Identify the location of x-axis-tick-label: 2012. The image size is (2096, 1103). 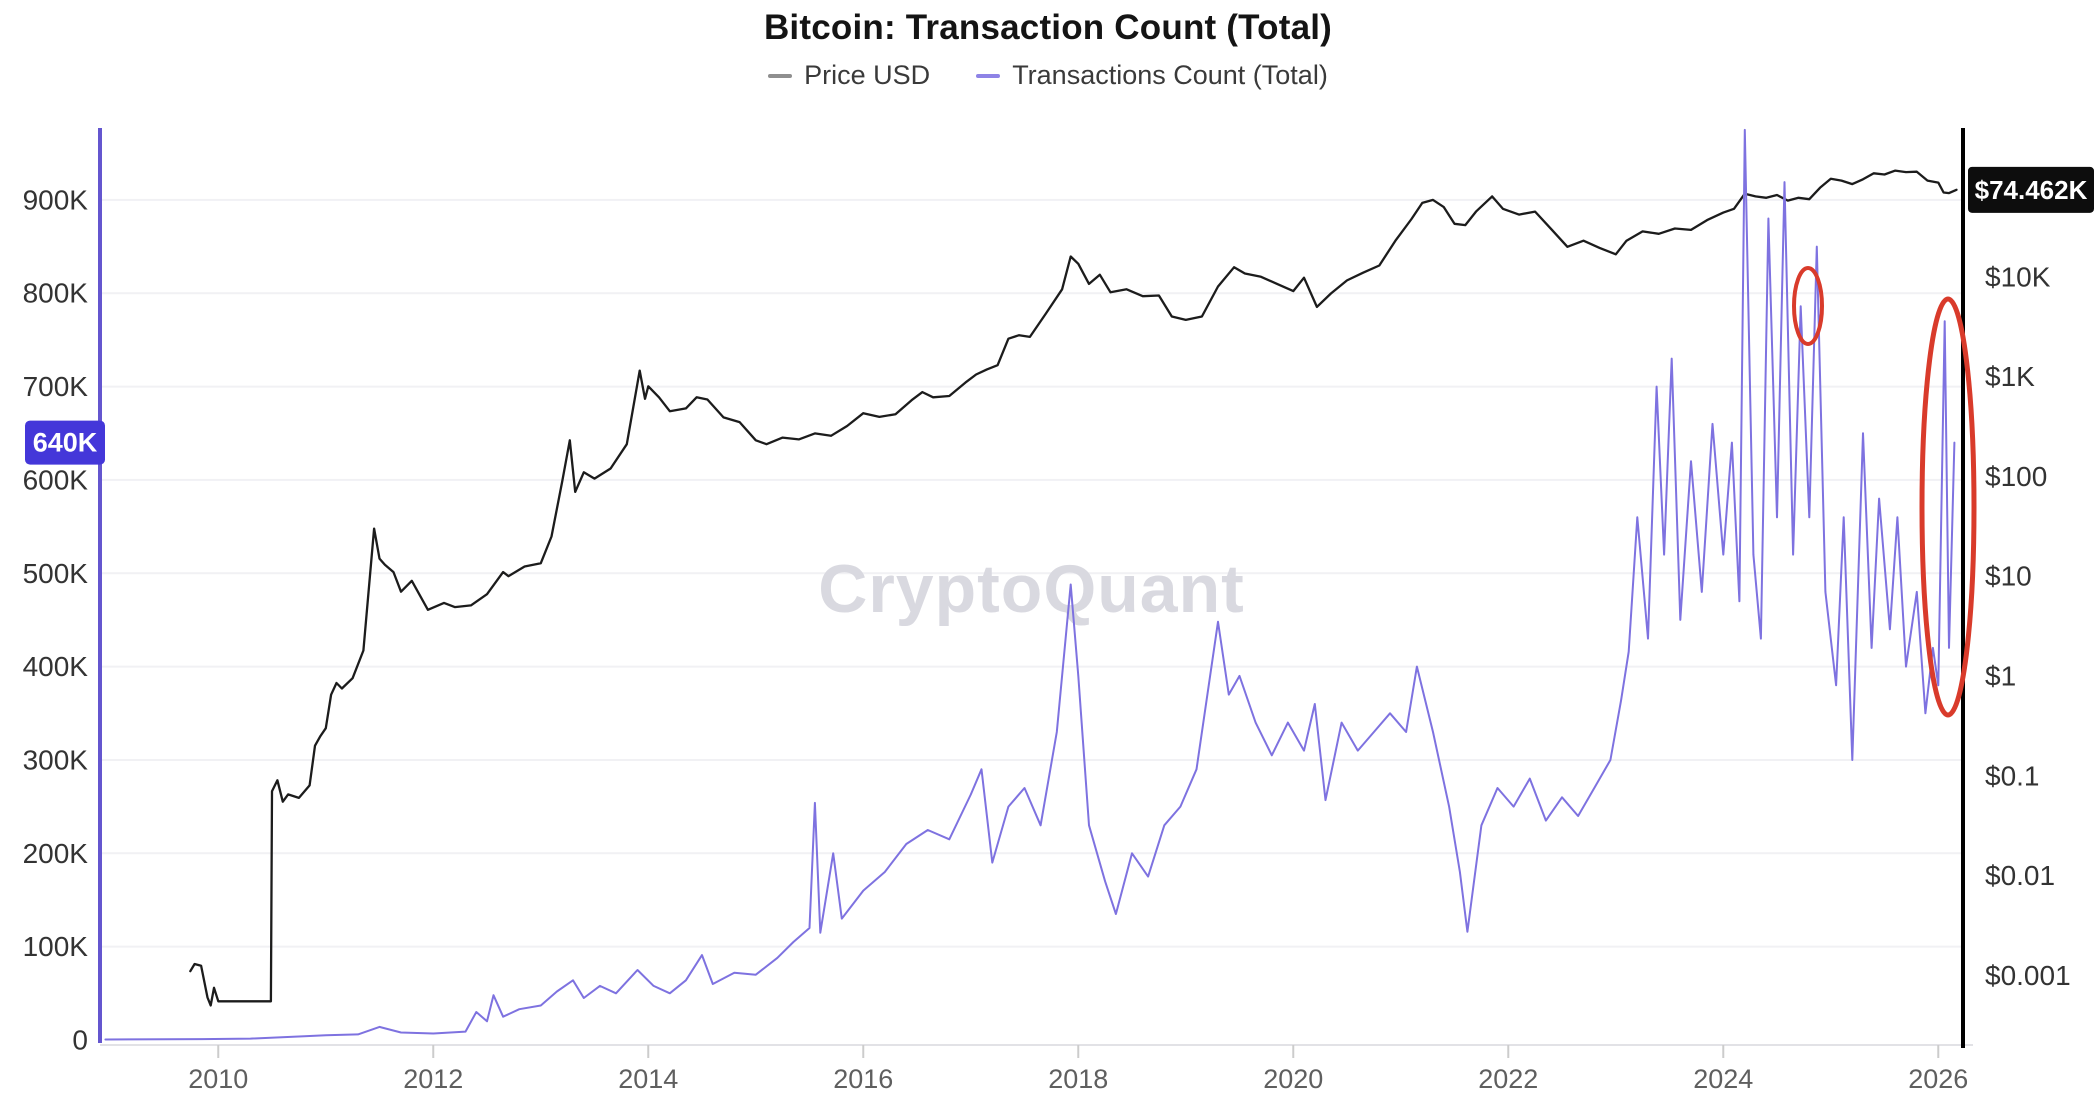
(433, 1079).